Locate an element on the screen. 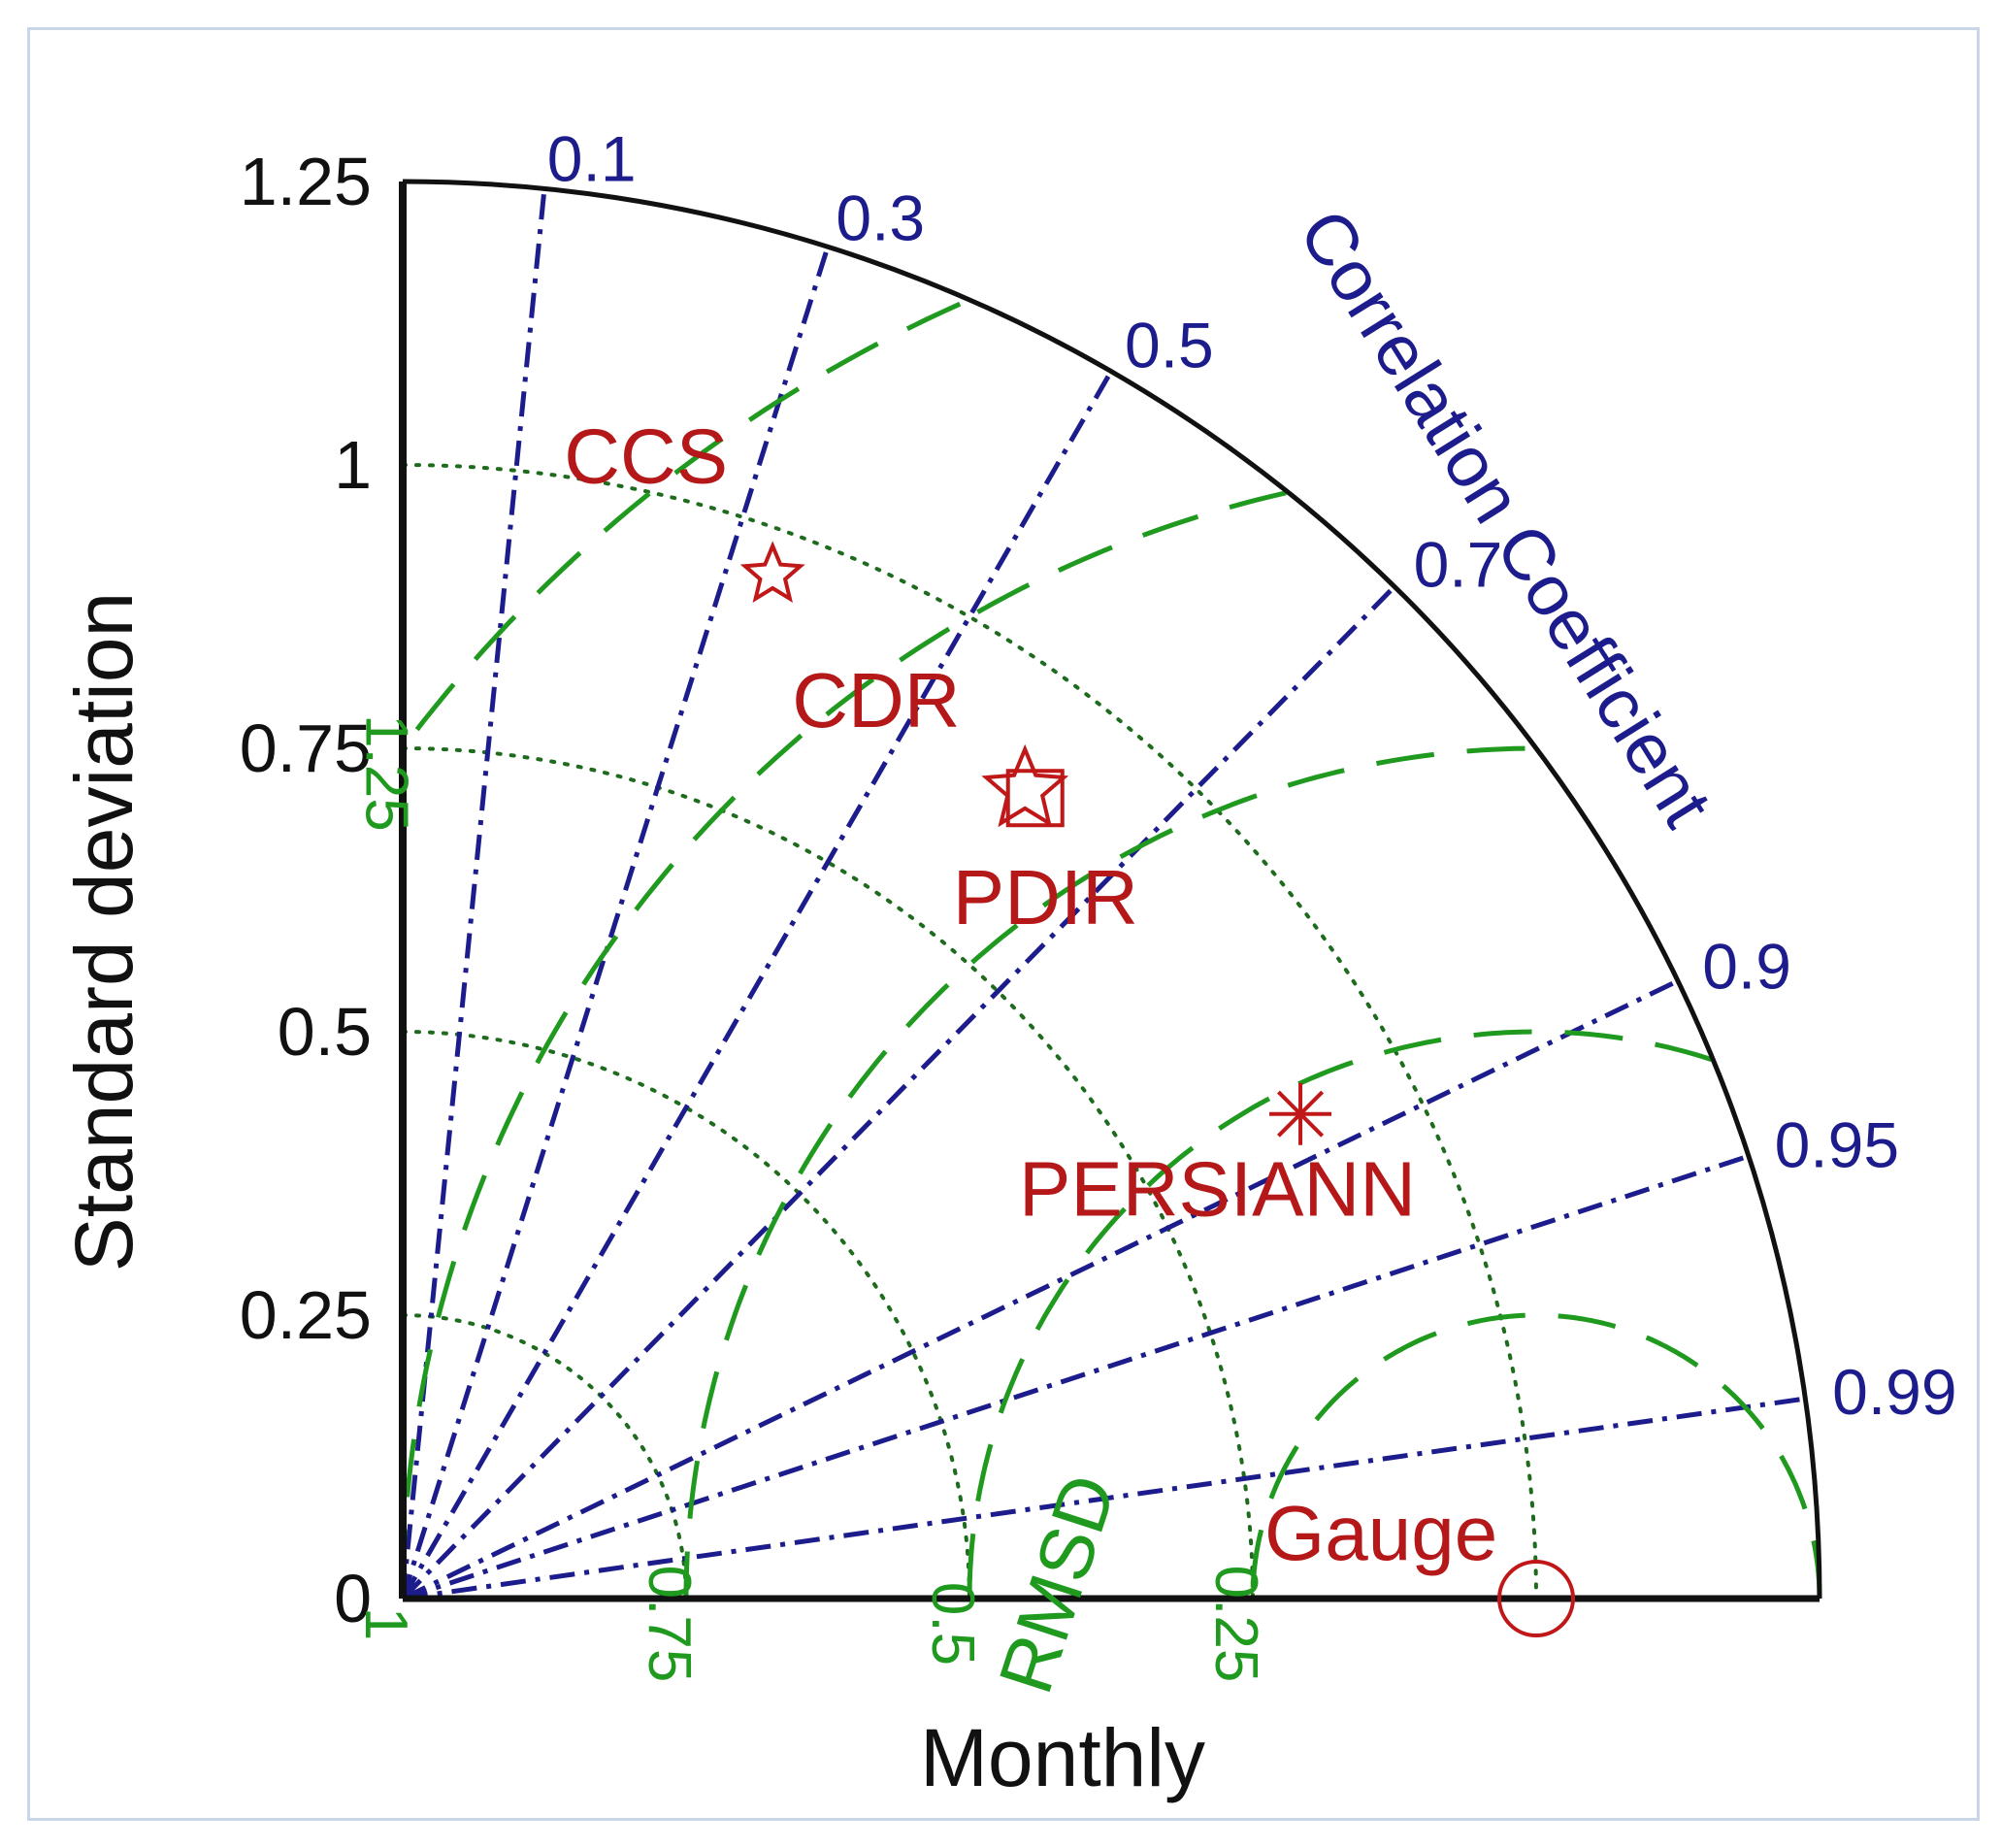  correlation-tick-label: 0.9 is located at coordinates (1746, 966).